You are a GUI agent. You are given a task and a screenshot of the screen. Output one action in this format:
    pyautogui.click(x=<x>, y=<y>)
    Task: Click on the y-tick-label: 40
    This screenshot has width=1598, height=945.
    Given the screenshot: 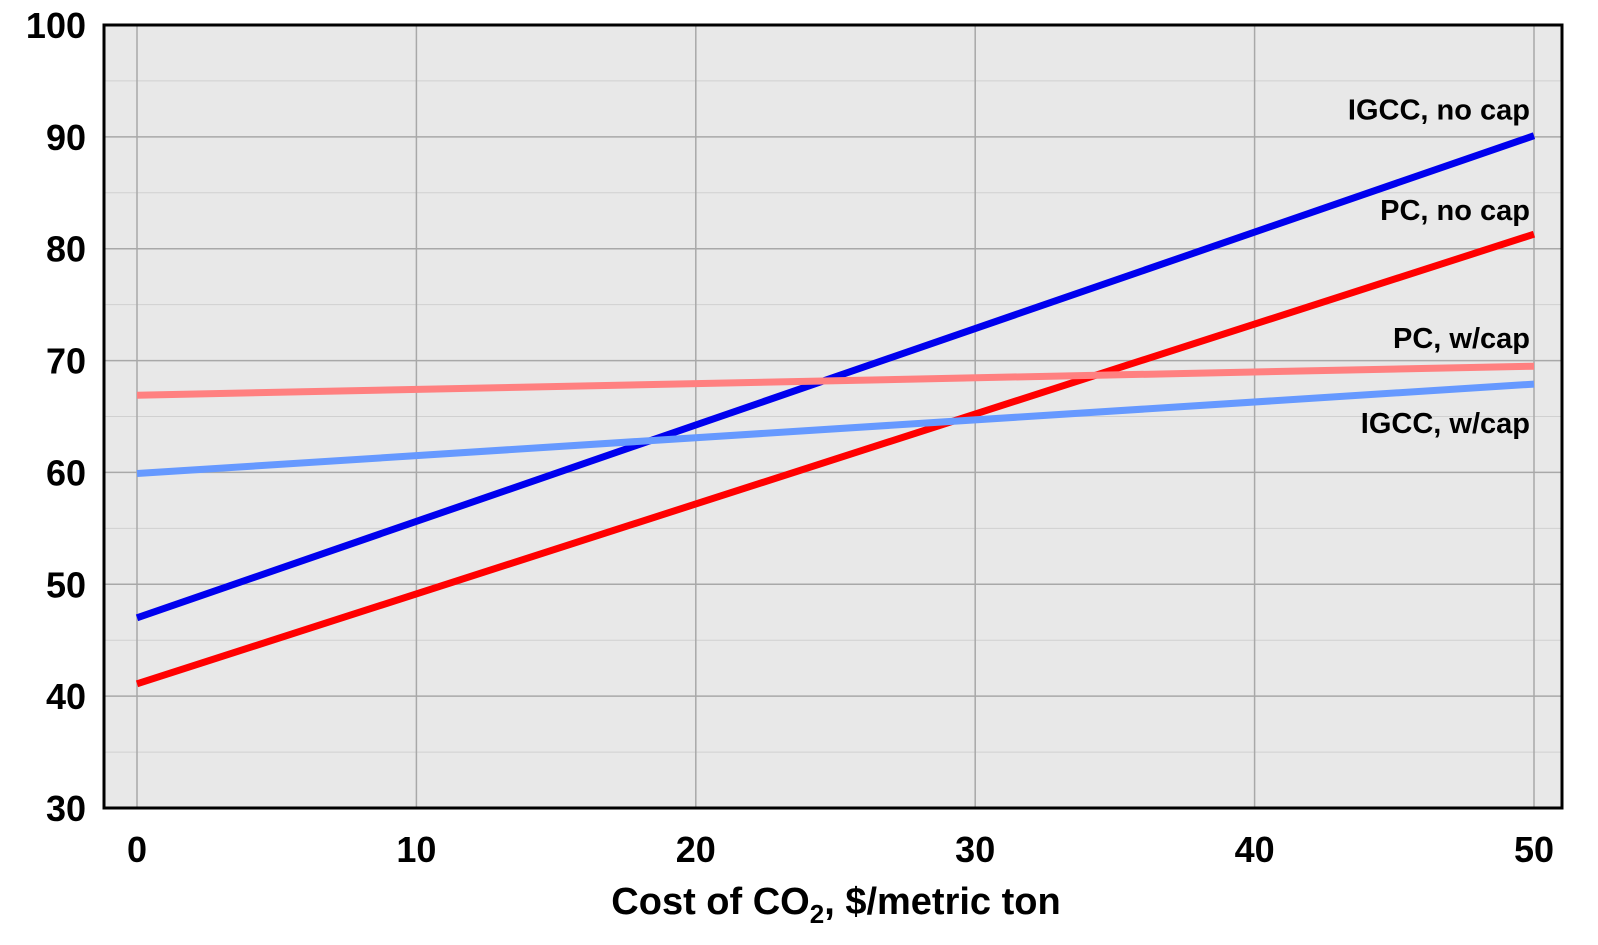 What is the action you would take?
    pyautogui.click(x=66, y=696)
    